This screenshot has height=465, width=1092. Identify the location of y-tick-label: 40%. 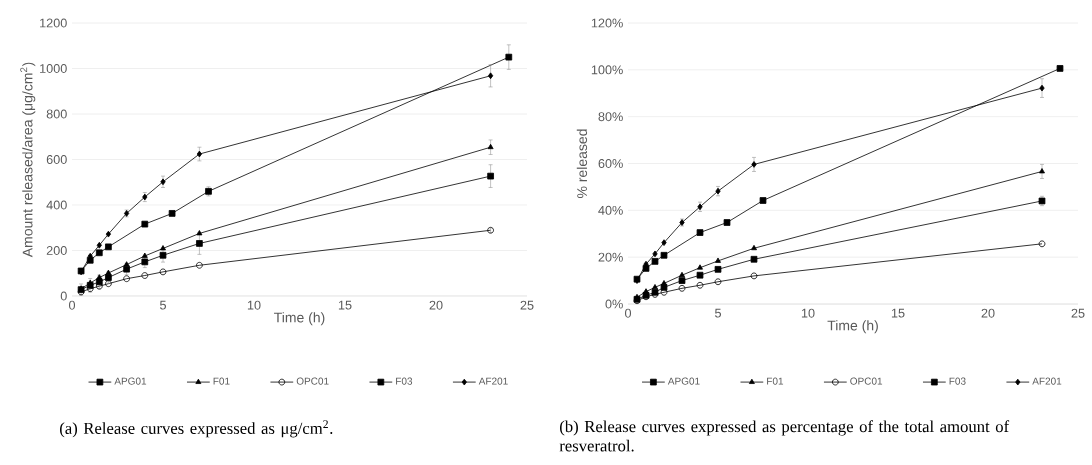
(610, 210).